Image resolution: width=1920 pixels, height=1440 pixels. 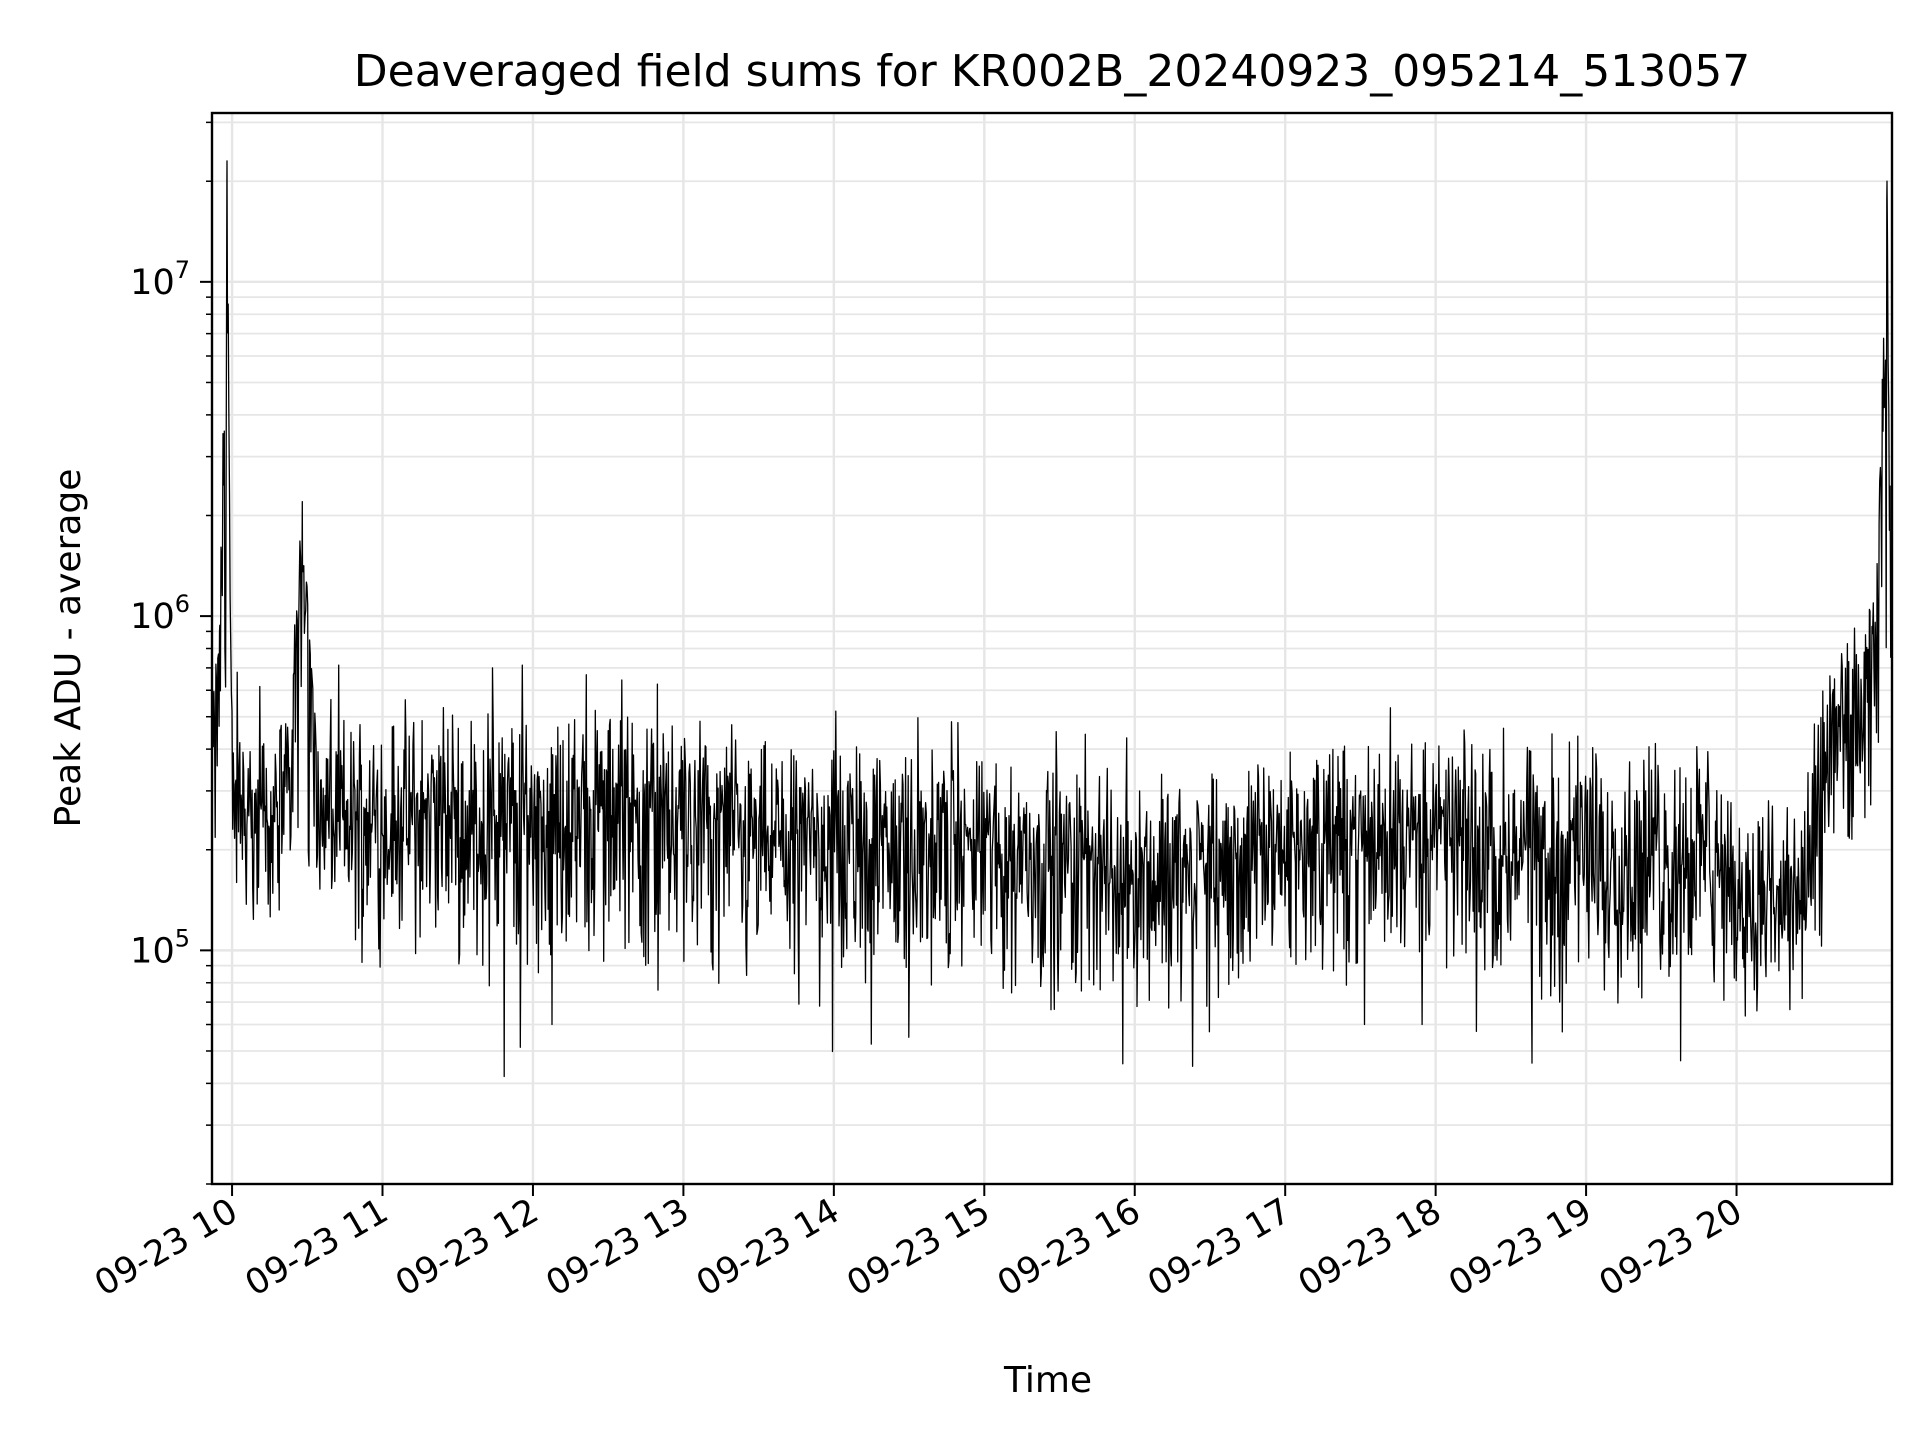 I want to click on y-tick-label-exponent: 5, so click(x=182, y=938).